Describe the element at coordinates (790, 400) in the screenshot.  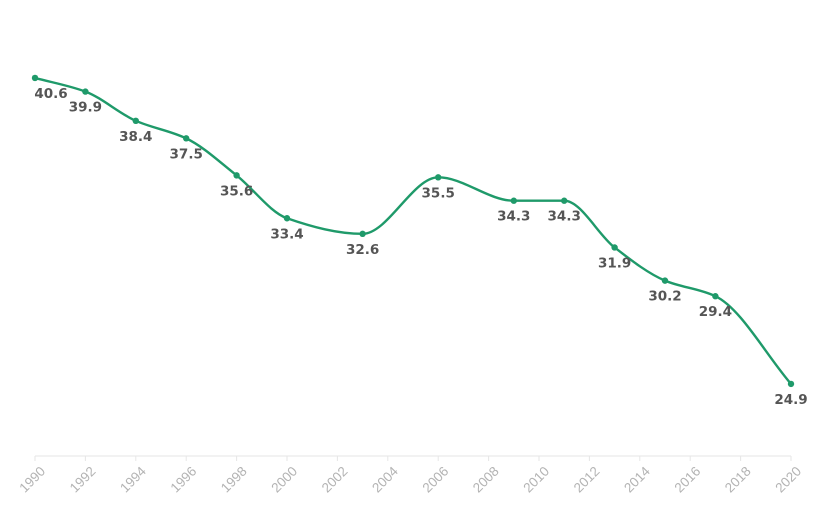
I see `data-label: 24.9` at that location.